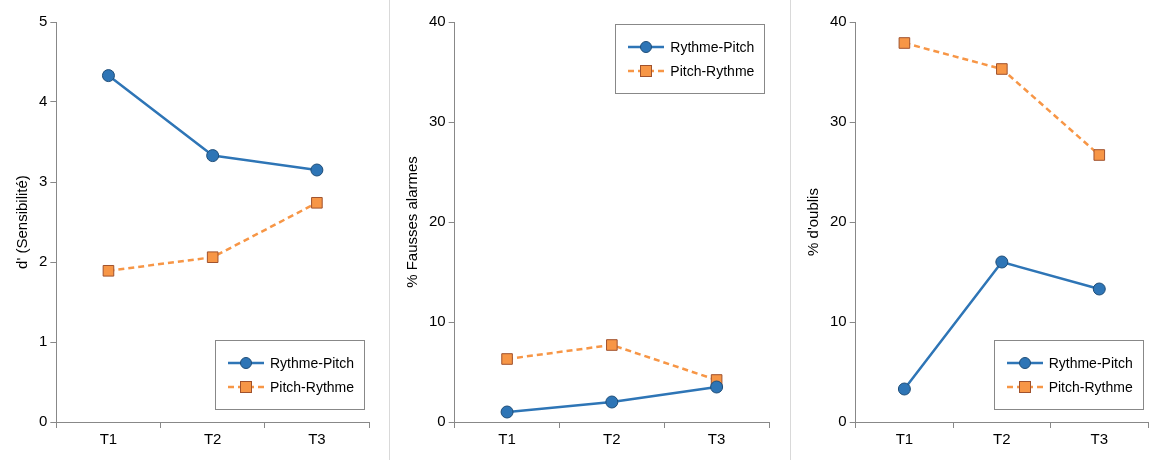  I want to click on y-tick-label: 5, so click(43, 21).